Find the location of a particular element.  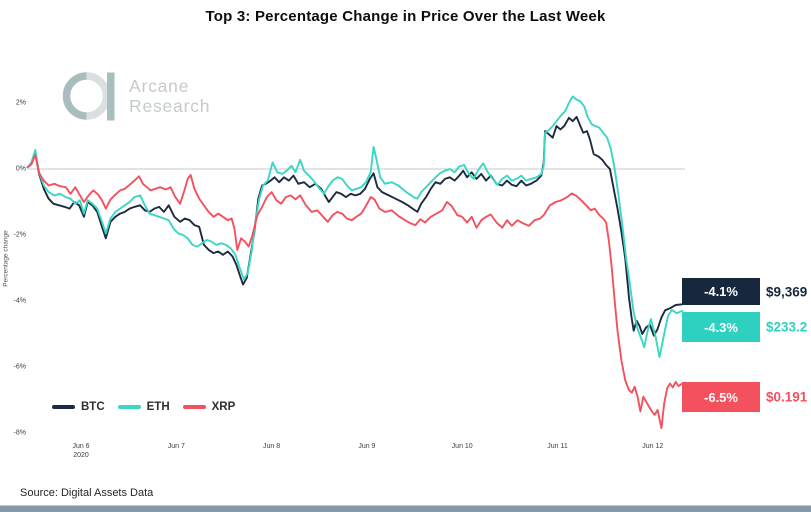

y-tick--8pct: -8% is located at coordinates (19, 433).